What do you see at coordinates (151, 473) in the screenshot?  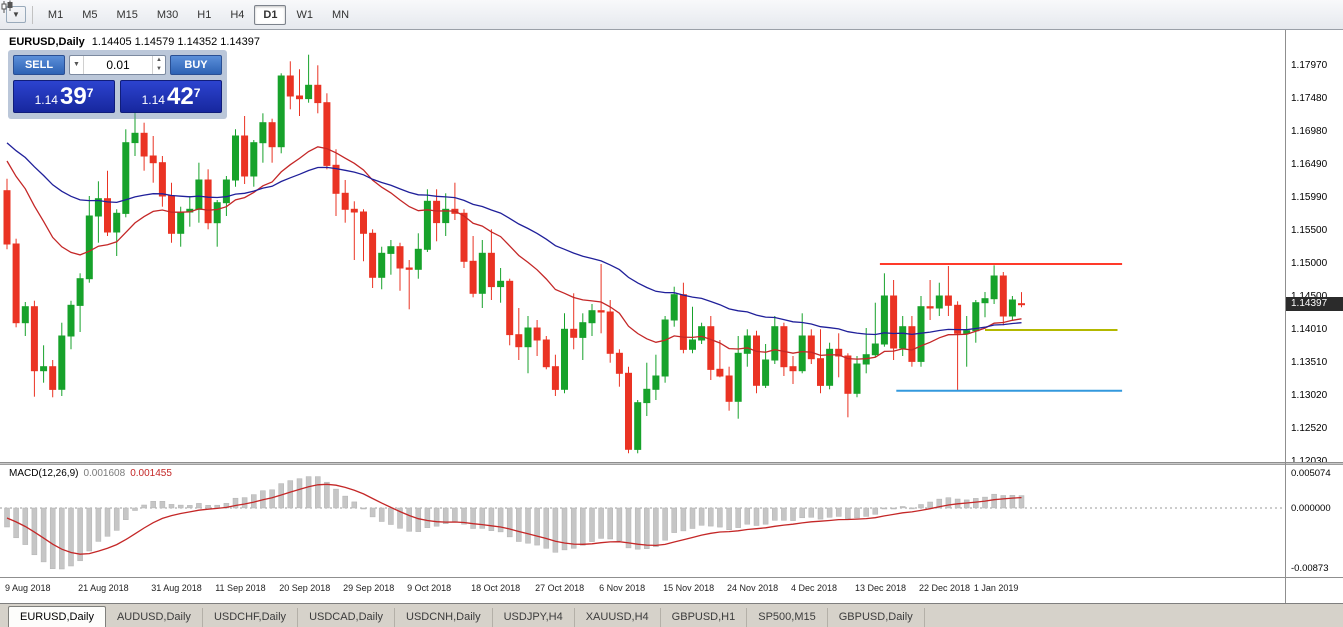 I see `macd-signal-value: 0.001455` at bounding box center [151, 473].